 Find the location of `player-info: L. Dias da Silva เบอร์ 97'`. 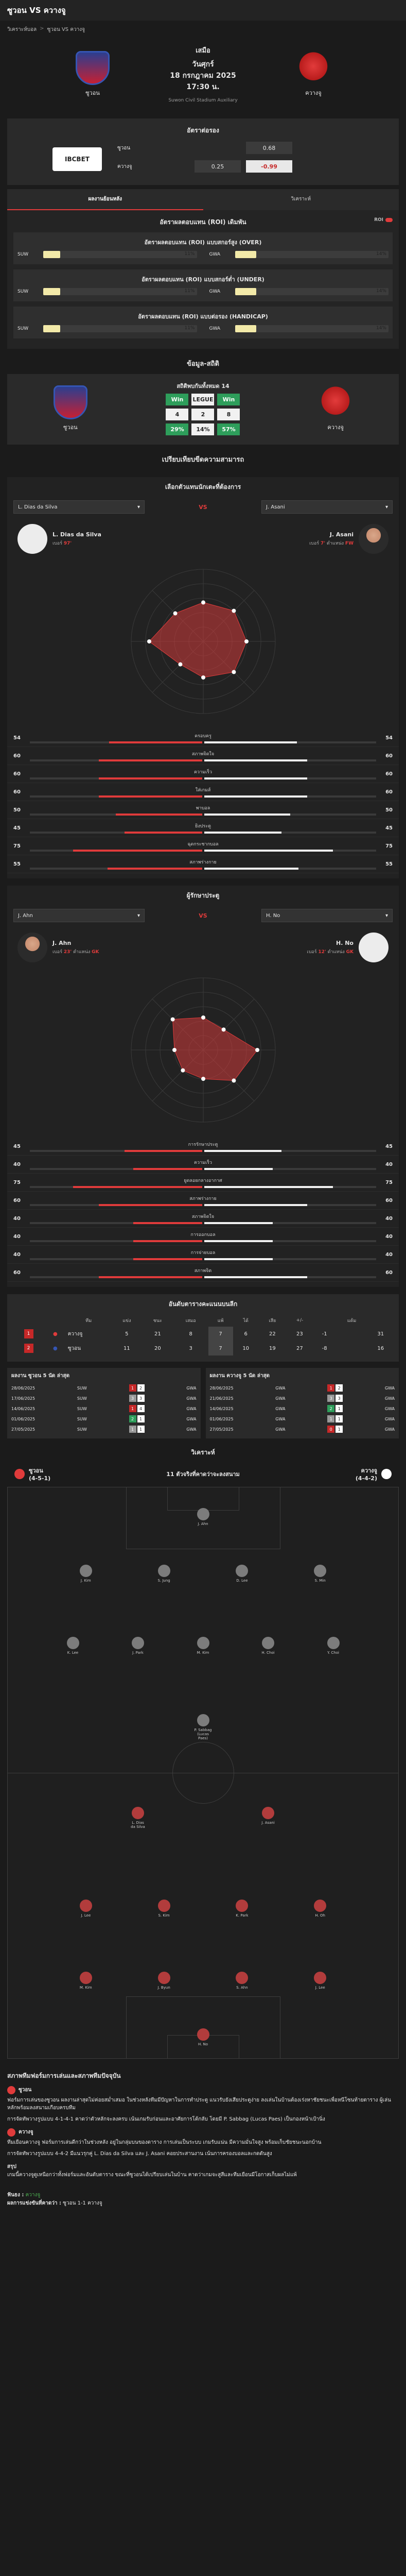

player-info: L. Dias da Silva เบอร์ 97' is located at coordinates (76, 539).